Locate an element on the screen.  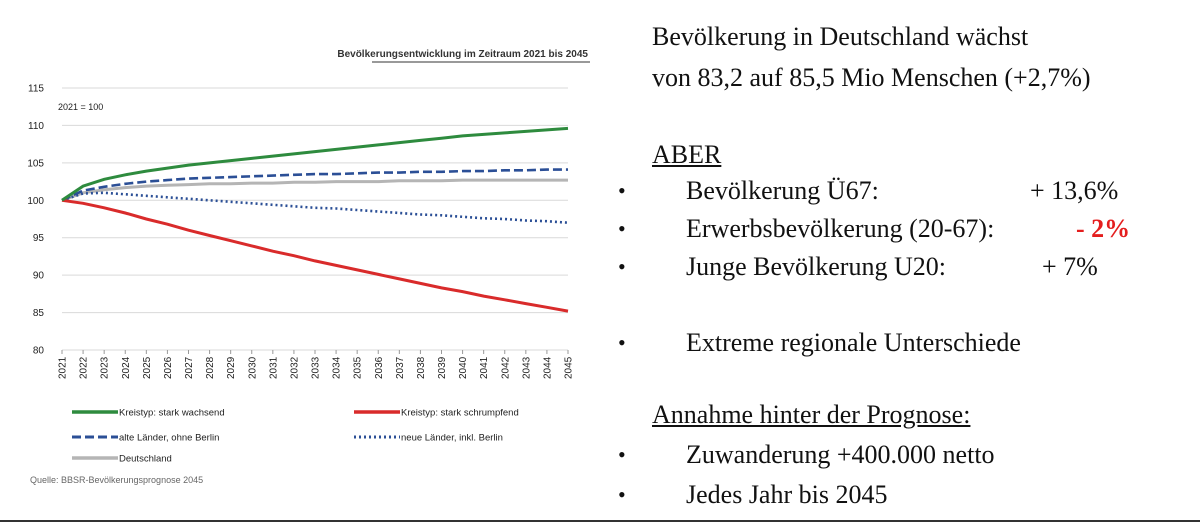
x-tick-label: 2031 is located at coordinates (273, 367).